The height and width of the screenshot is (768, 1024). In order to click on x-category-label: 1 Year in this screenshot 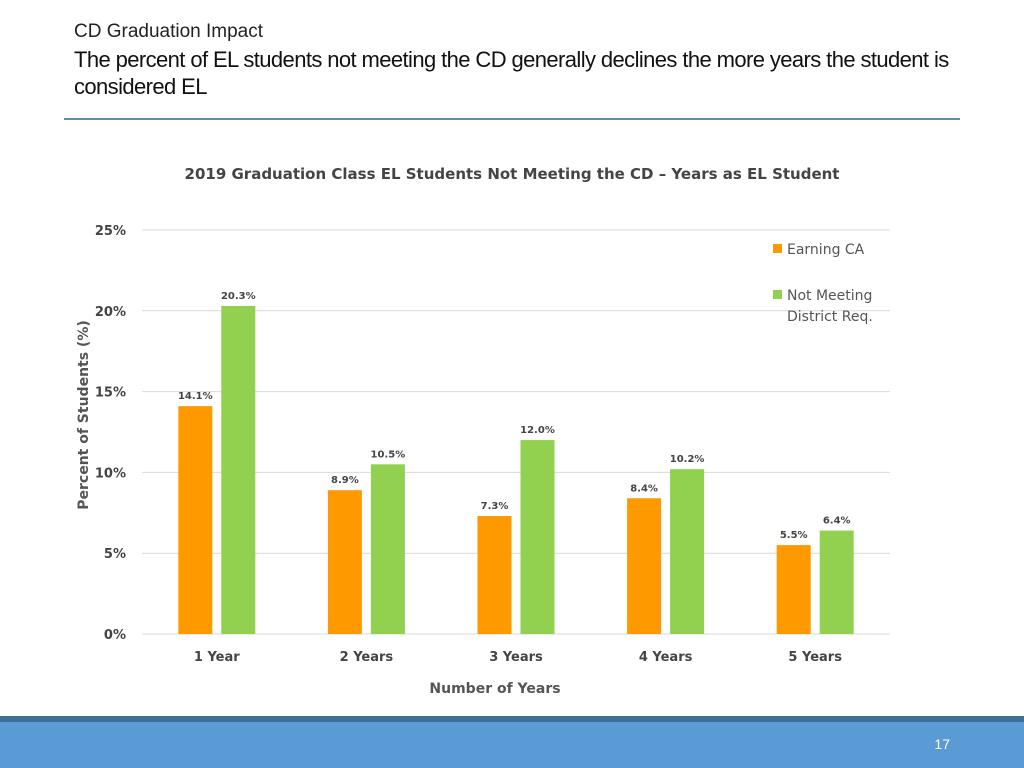, I will do `click(217, 657)`.